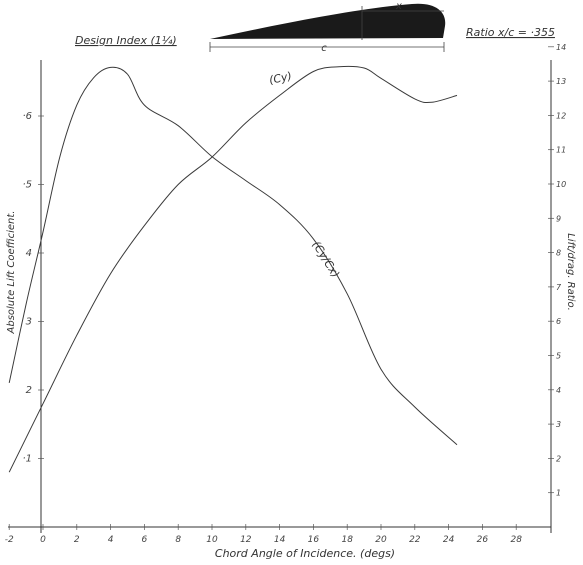 Image resolution: width=583 pixels, height=565 pixels. What do you see at coordinates (11, 273) in the screenshot?
I see `left-axis-label: Absolute Lift Coefficient.` at bounding box center [11, 273].